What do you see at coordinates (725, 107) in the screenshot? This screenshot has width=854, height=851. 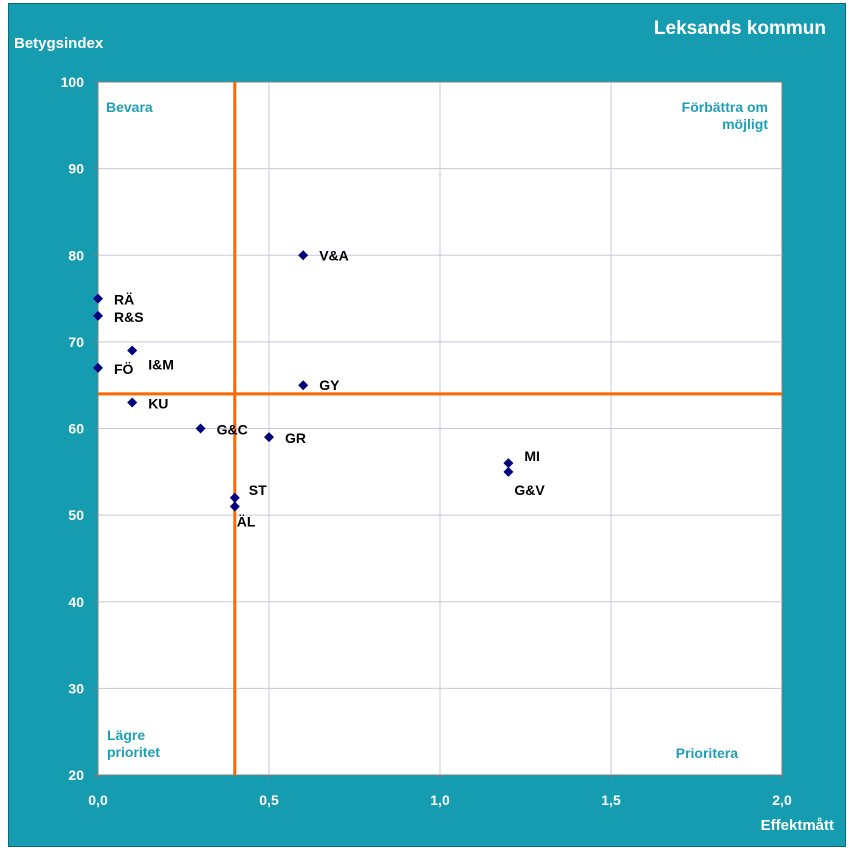 I see `quadrant-label-top-right: Förbättra om` at bounding box center [725, 107].